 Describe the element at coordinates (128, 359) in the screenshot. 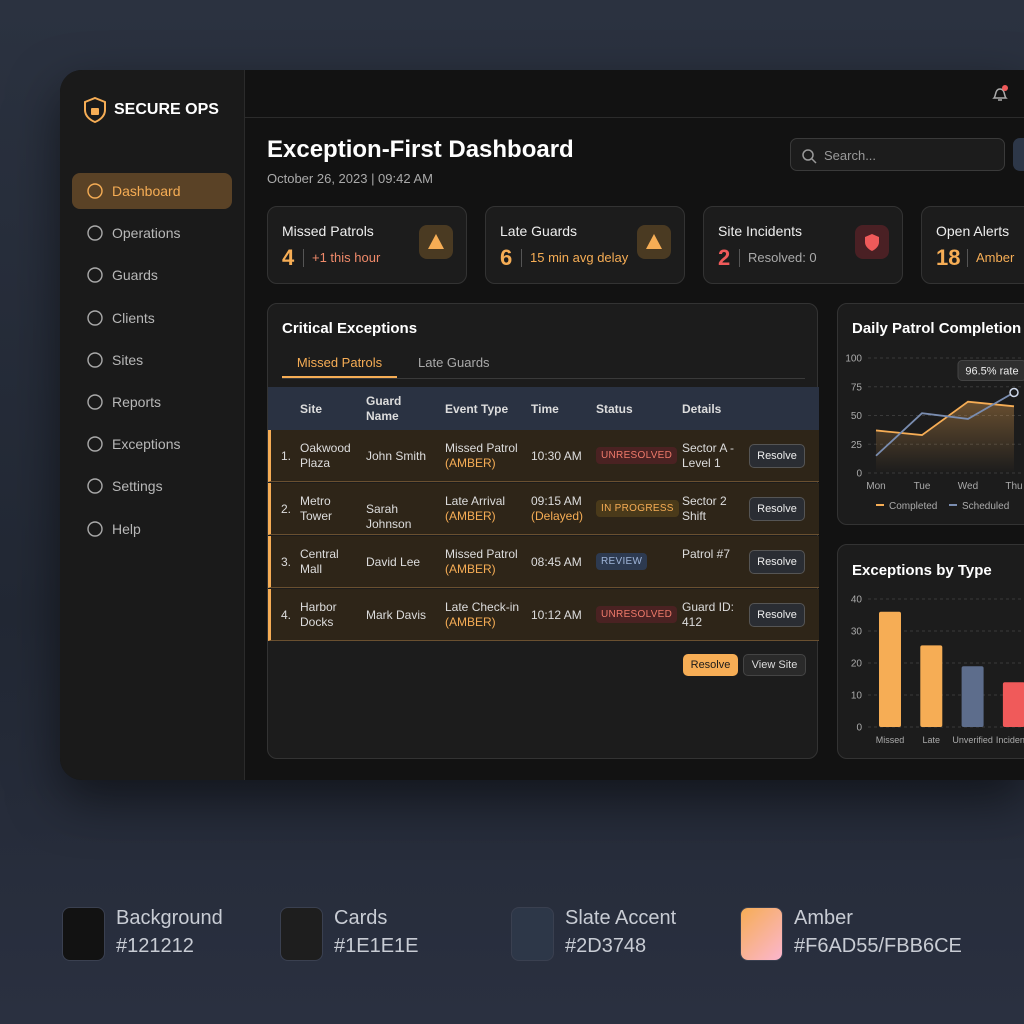

I see `nav-label: Sites` at that location.